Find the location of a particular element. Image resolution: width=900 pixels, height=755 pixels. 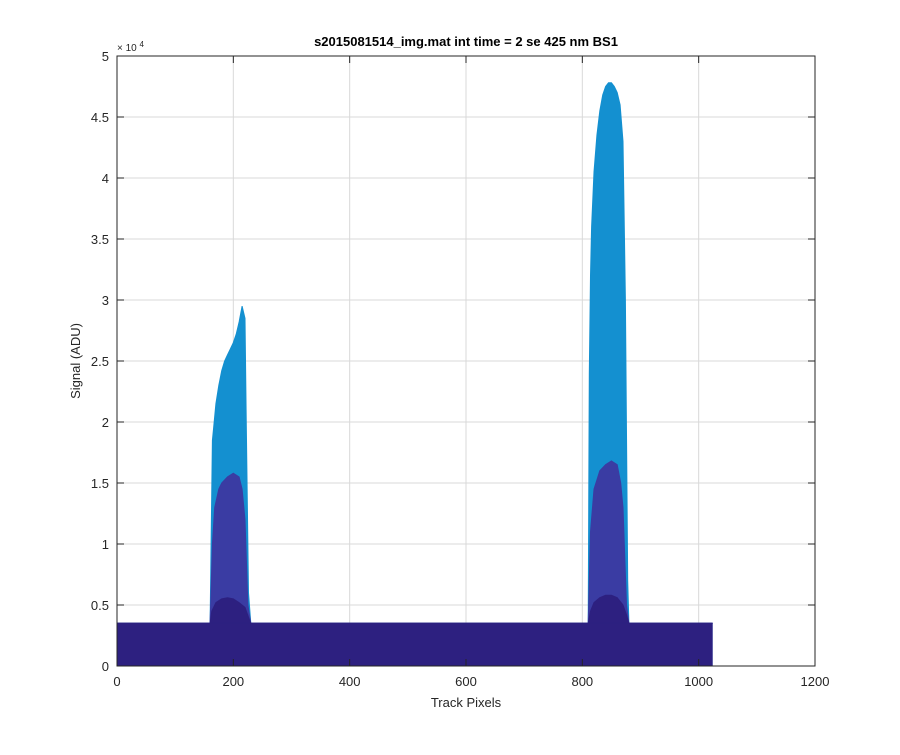

x-tick-label: 1200 is located at coordinates (815, 681).